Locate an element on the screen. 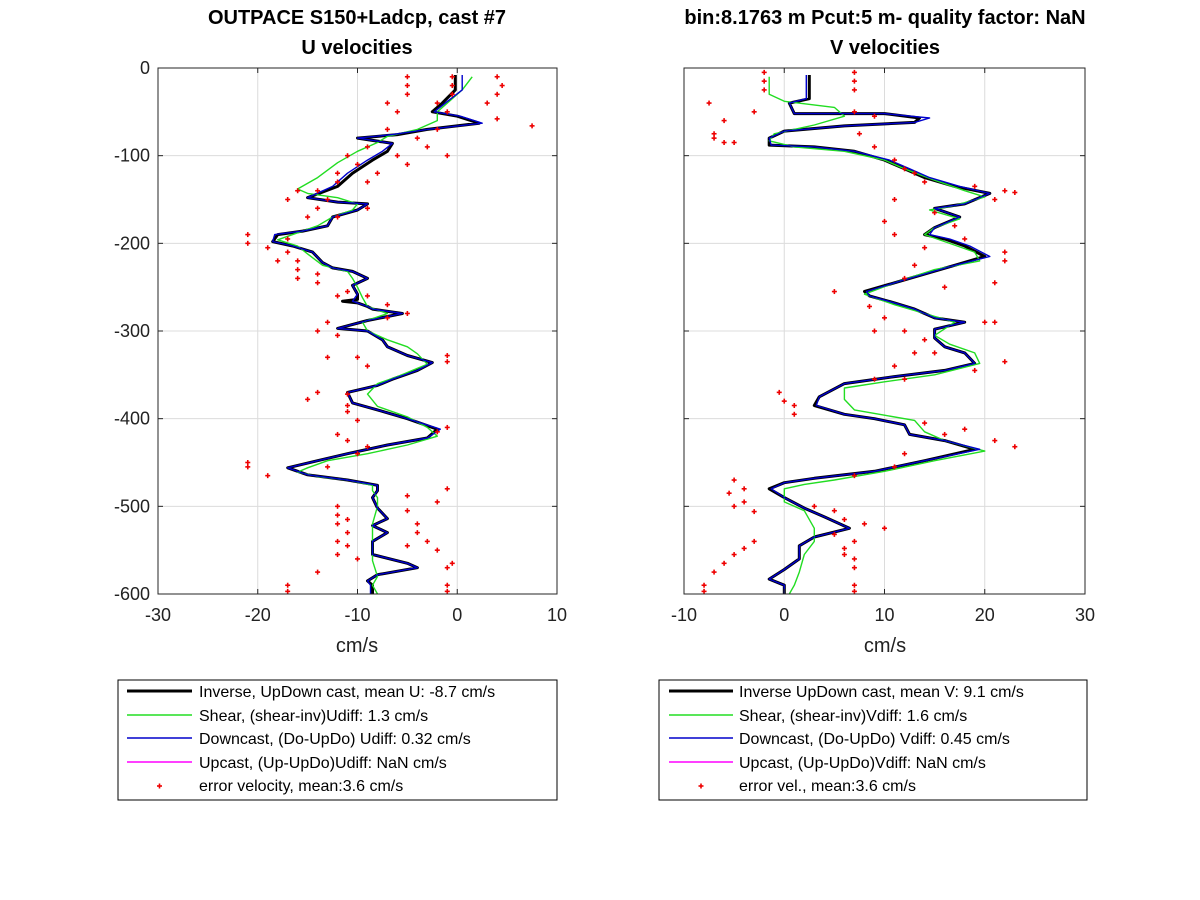  left-chart-subtitle: U velocities is located at coordinates (356, 48).